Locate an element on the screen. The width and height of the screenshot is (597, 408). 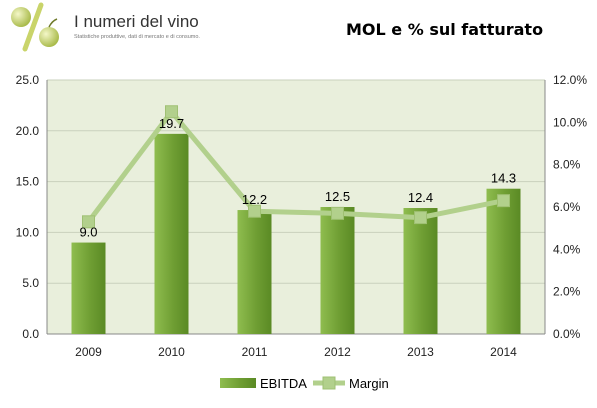
chart-title: MOL e % sul fatturato is located at coordinates (445, 29).